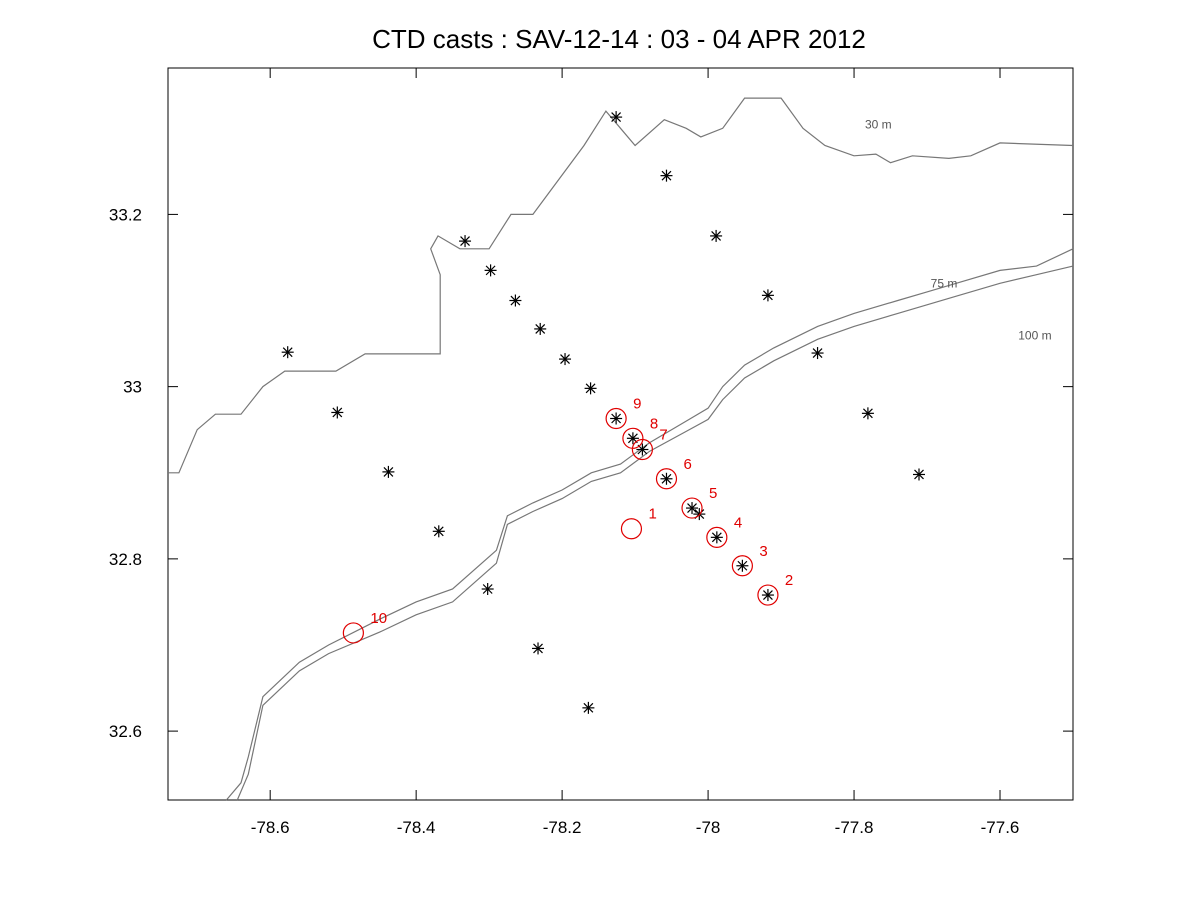 The image size is (1200, 900). What do you see at coordinates (663, 435) in the screenshot?
I see `cast-label: 7` at bounding box center [663, 435].